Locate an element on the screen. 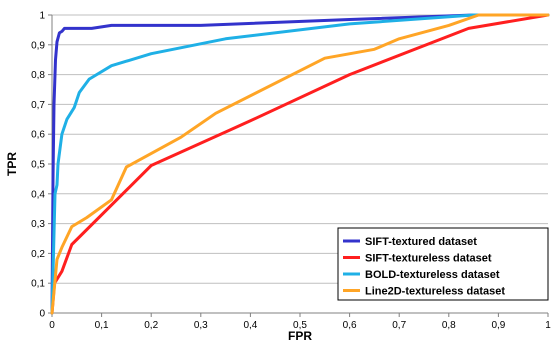 Image resolution: width=553 pixels, height=346 pixels. y-tick-labels: 0 0,1 0,2 0,3 0,4 0,5 0,6 0,7 0,8 0,9 1 is located at coordinates (38, 165).